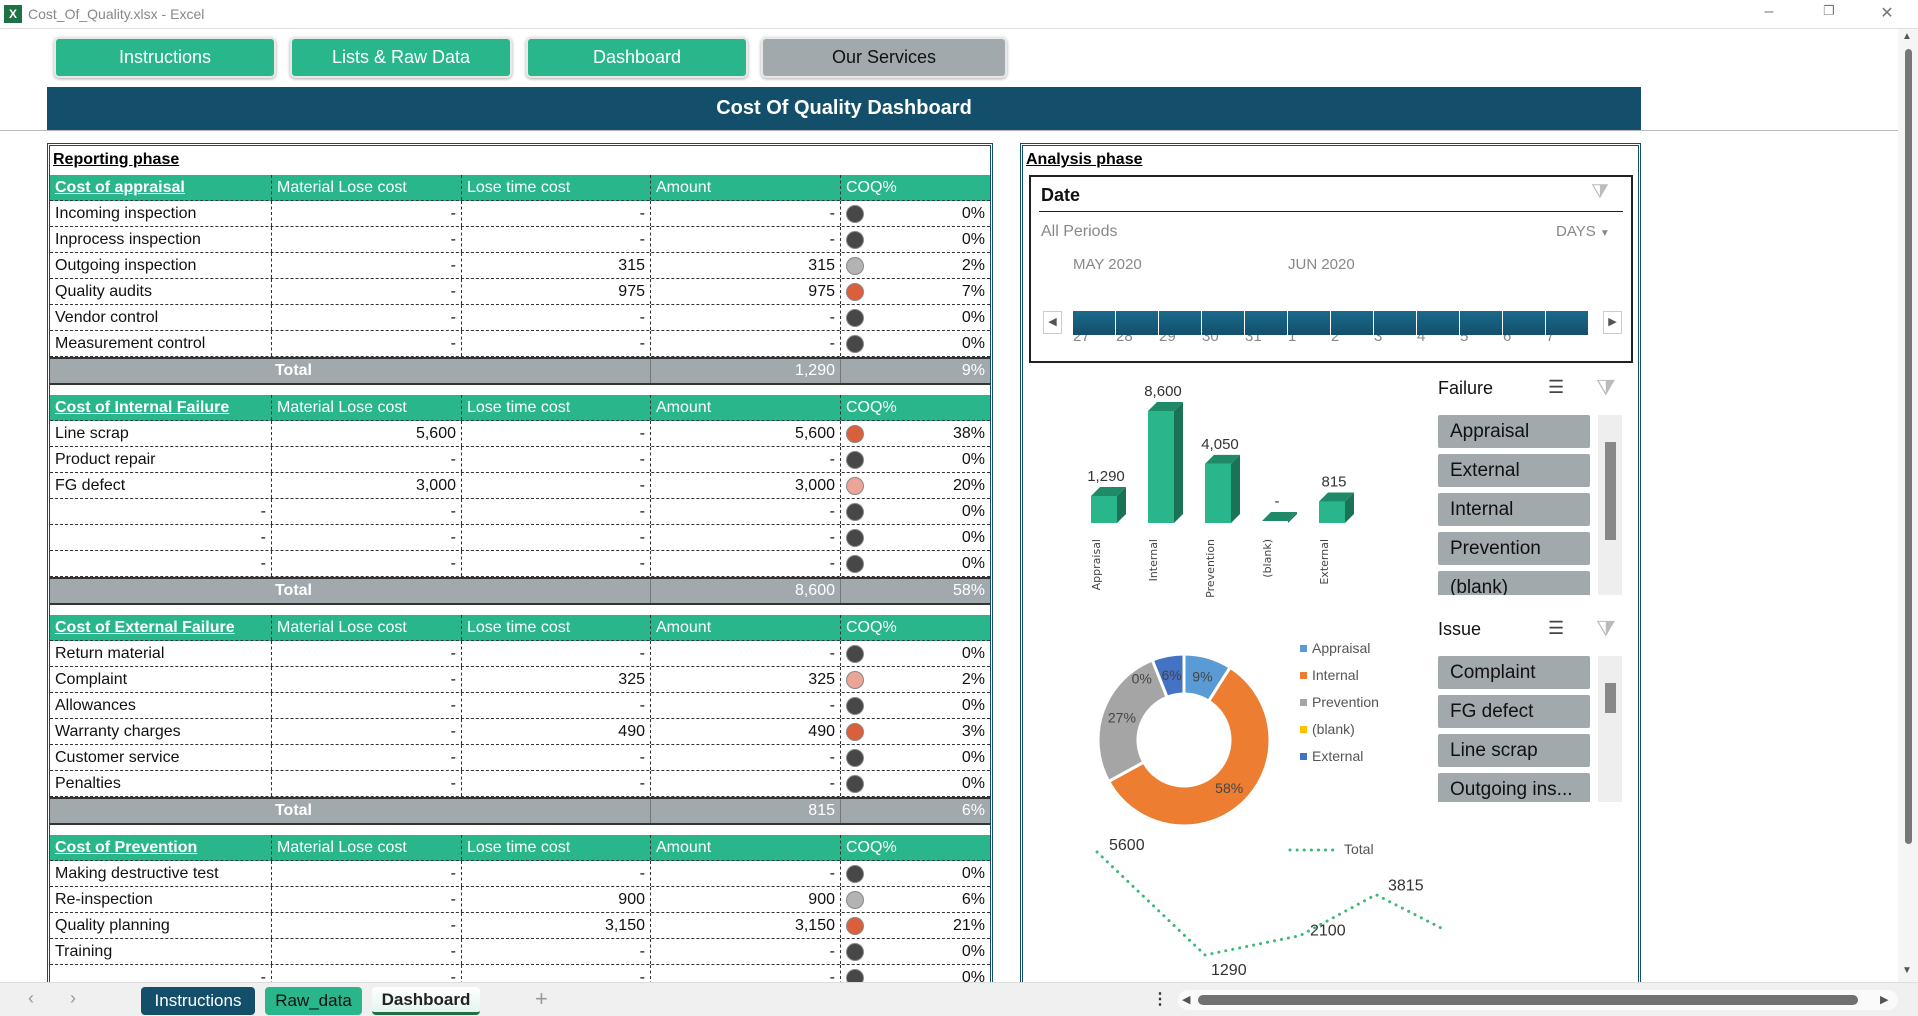 The width and height of the screenshot is (1918, 1016). I want to click on item-name: Measurement control, so click(161, 343).